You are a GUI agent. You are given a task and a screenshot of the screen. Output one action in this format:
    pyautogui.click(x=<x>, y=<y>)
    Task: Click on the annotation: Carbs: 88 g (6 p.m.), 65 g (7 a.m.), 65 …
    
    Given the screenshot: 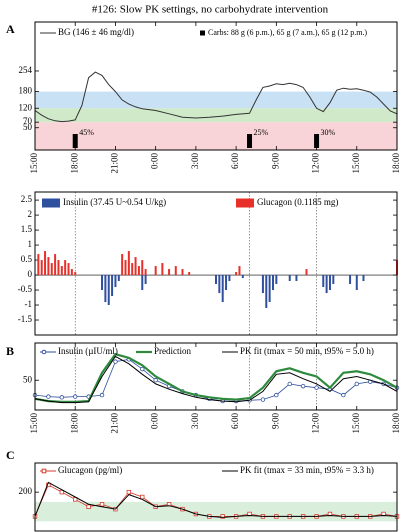 What is the action you would take?
    pyautogui.click(x=287, y=32)
    